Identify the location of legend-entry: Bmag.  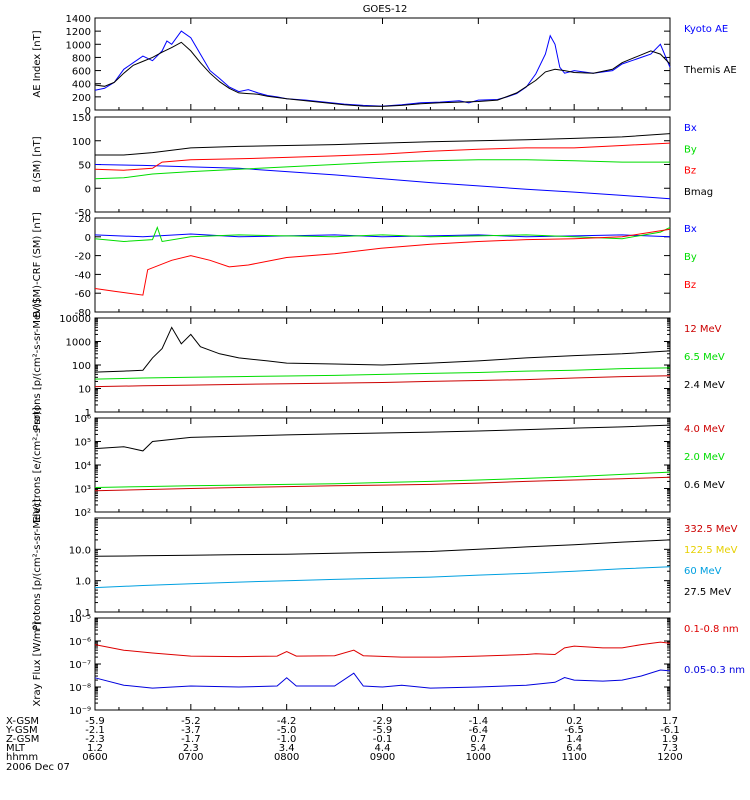
(698, 192).